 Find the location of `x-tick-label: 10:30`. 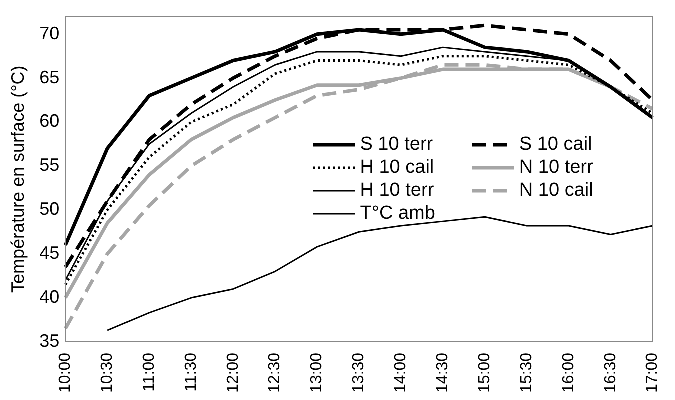

x-tick-label: 10:30 is located at coordinates (107, 373).